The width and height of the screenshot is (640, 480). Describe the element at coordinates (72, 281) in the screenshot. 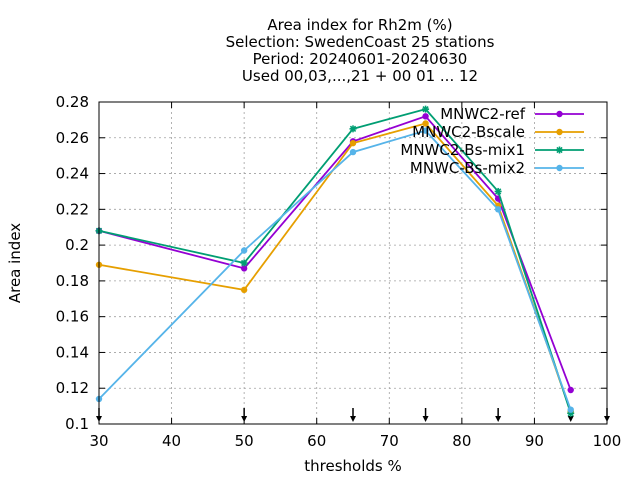

I see `y-tick-label: 0.18` at that location.